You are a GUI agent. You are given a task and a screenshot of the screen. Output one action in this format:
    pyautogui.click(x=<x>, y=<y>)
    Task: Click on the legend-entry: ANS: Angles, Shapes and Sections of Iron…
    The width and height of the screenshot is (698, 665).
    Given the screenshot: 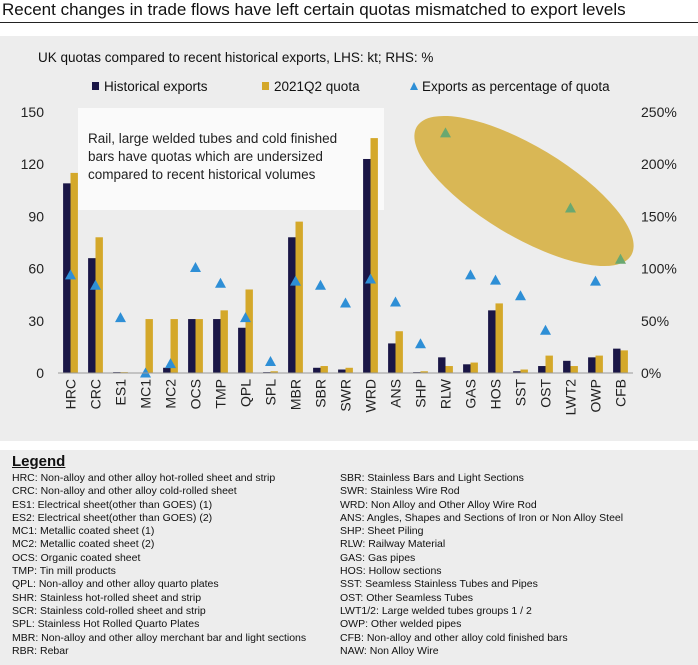 What is the action you would take?
    pyautogui.click(x=482, y=517)
    